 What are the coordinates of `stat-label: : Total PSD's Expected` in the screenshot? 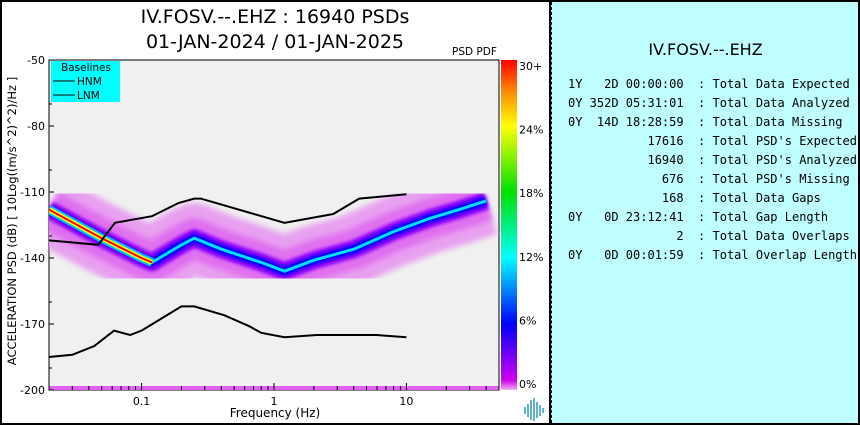 It's located at (770, 141).